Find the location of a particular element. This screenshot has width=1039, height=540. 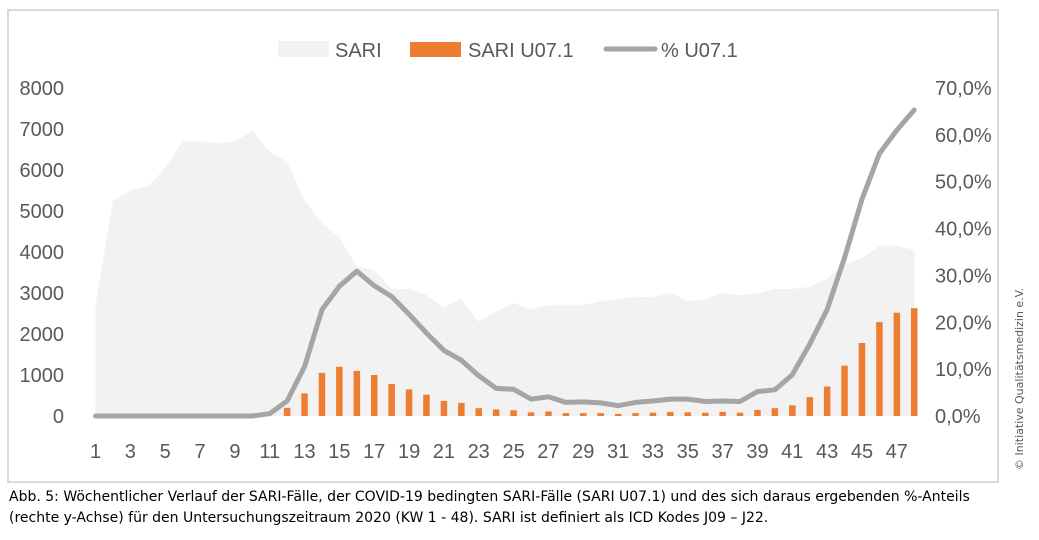

x-tick: 17 is located at coordinates (374, 452).